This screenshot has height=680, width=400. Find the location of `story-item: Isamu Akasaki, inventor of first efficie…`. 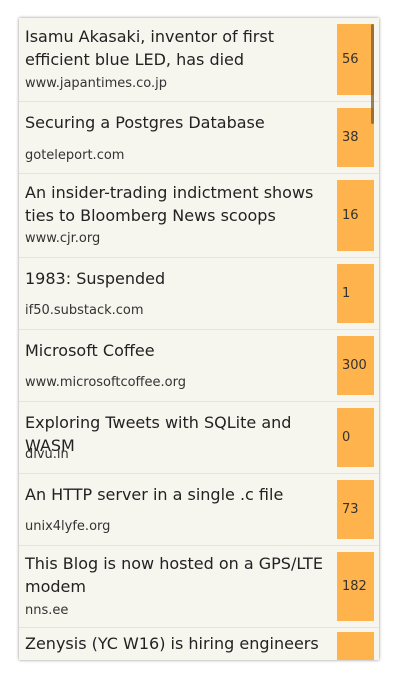

story-item: Isamu Akasaki, inventor of first efficie… is located at coordinates (199, 60).